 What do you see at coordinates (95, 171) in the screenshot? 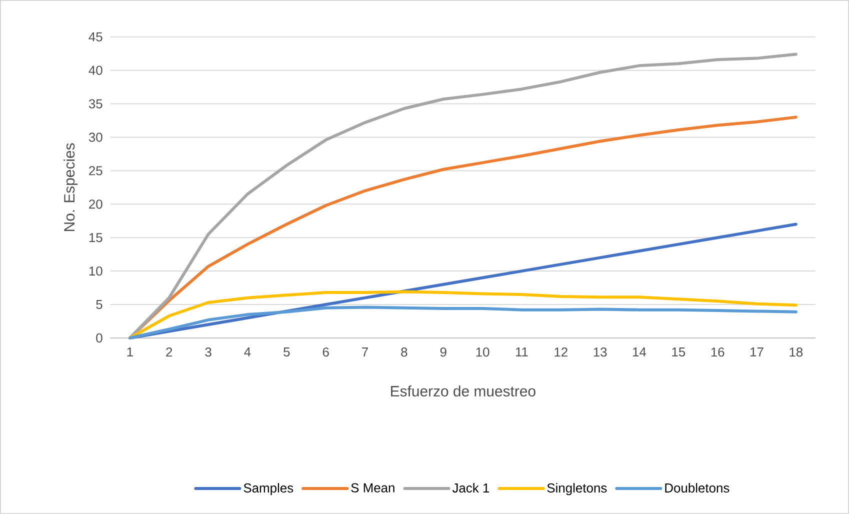
I see `y-tick-label: 25` at bounding box center [95, 171].